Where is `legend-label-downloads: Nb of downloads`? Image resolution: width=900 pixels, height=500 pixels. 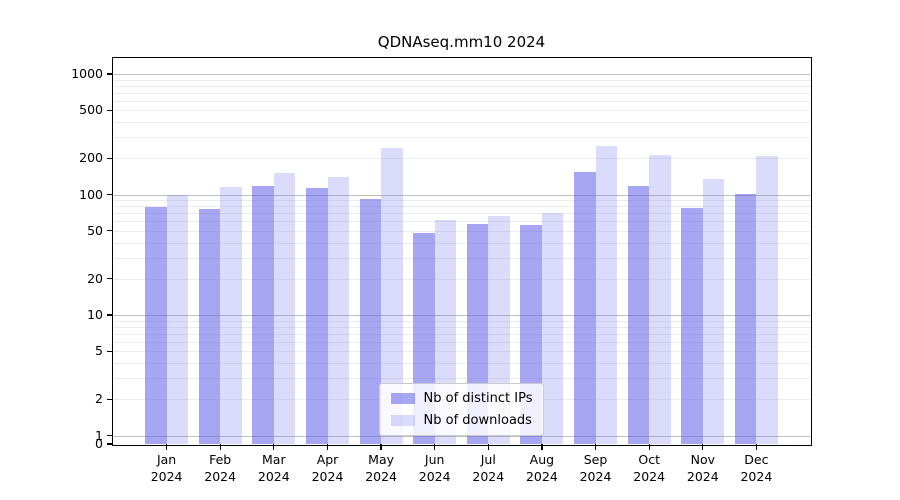 legend-label-downloads: Nb of downloads is located at coordinates (477, 420).